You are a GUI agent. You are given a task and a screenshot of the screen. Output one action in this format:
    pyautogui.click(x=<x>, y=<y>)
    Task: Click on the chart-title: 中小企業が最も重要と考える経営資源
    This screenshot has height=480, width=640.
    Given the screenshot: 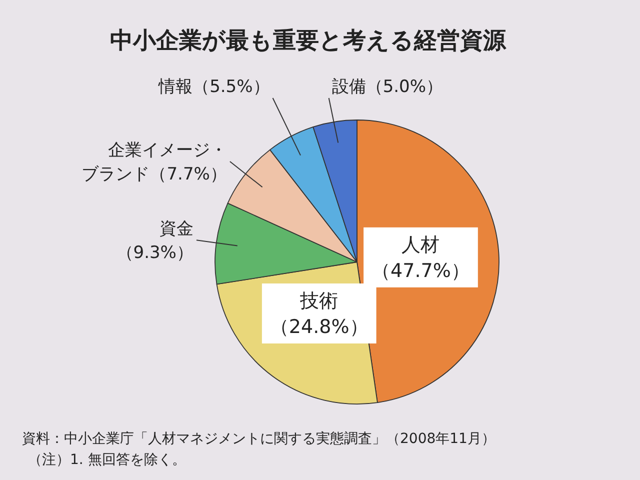 What is the action you would take?
    pyautogui.click(x=308, y=41)
    